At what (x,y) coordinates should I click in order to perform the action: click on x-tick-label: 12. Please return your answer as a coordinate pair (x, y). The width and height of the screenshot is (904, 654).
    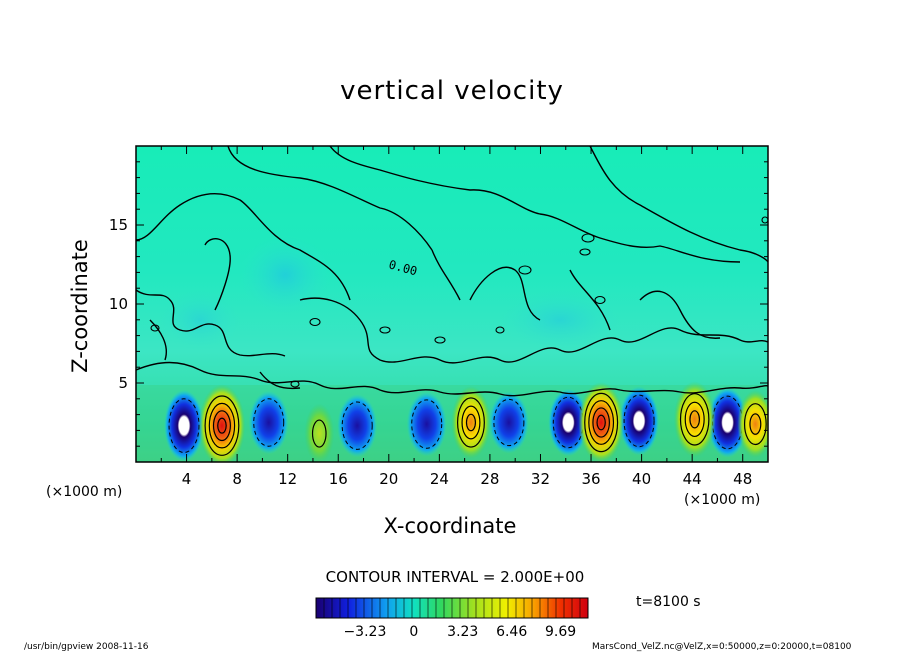
    Looking at the image, I should click on (287, 479).